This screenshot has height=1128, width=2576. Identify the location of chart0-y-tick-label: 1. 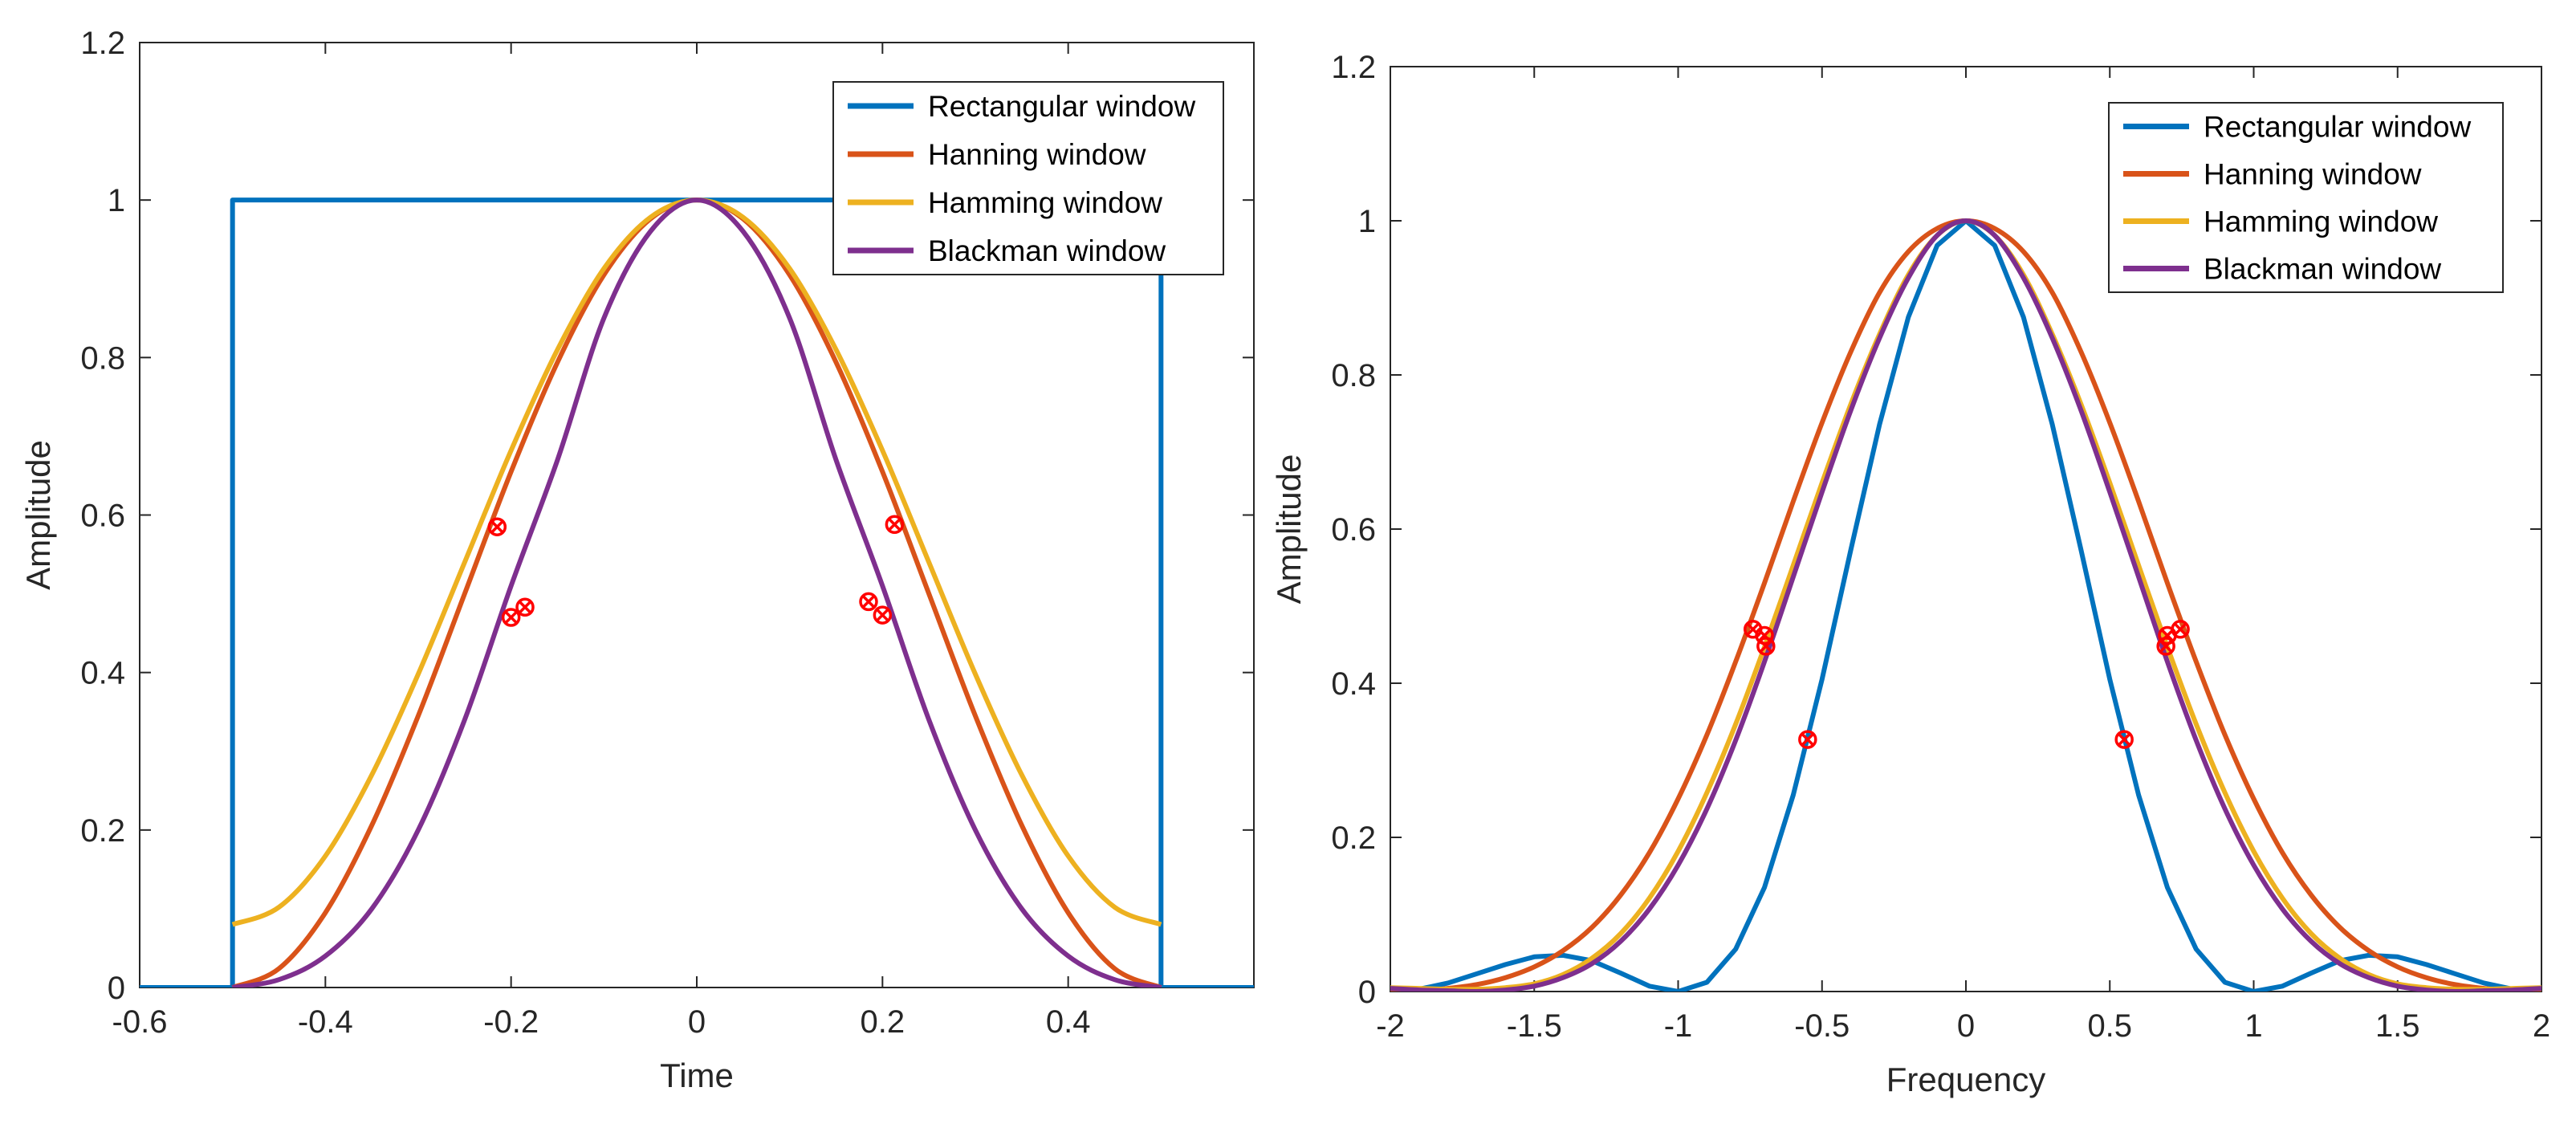
(116, 200).